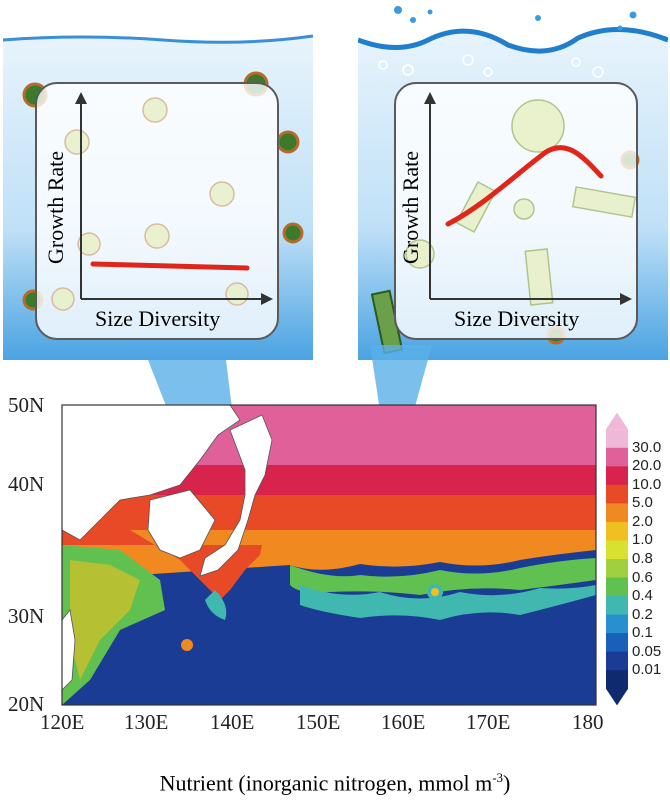 The image size is (670, 811). What do you see at coordinates (146, 722) in the screenshot?
I see `lon-label-130e: 130E` at bounding box center [146, 722].